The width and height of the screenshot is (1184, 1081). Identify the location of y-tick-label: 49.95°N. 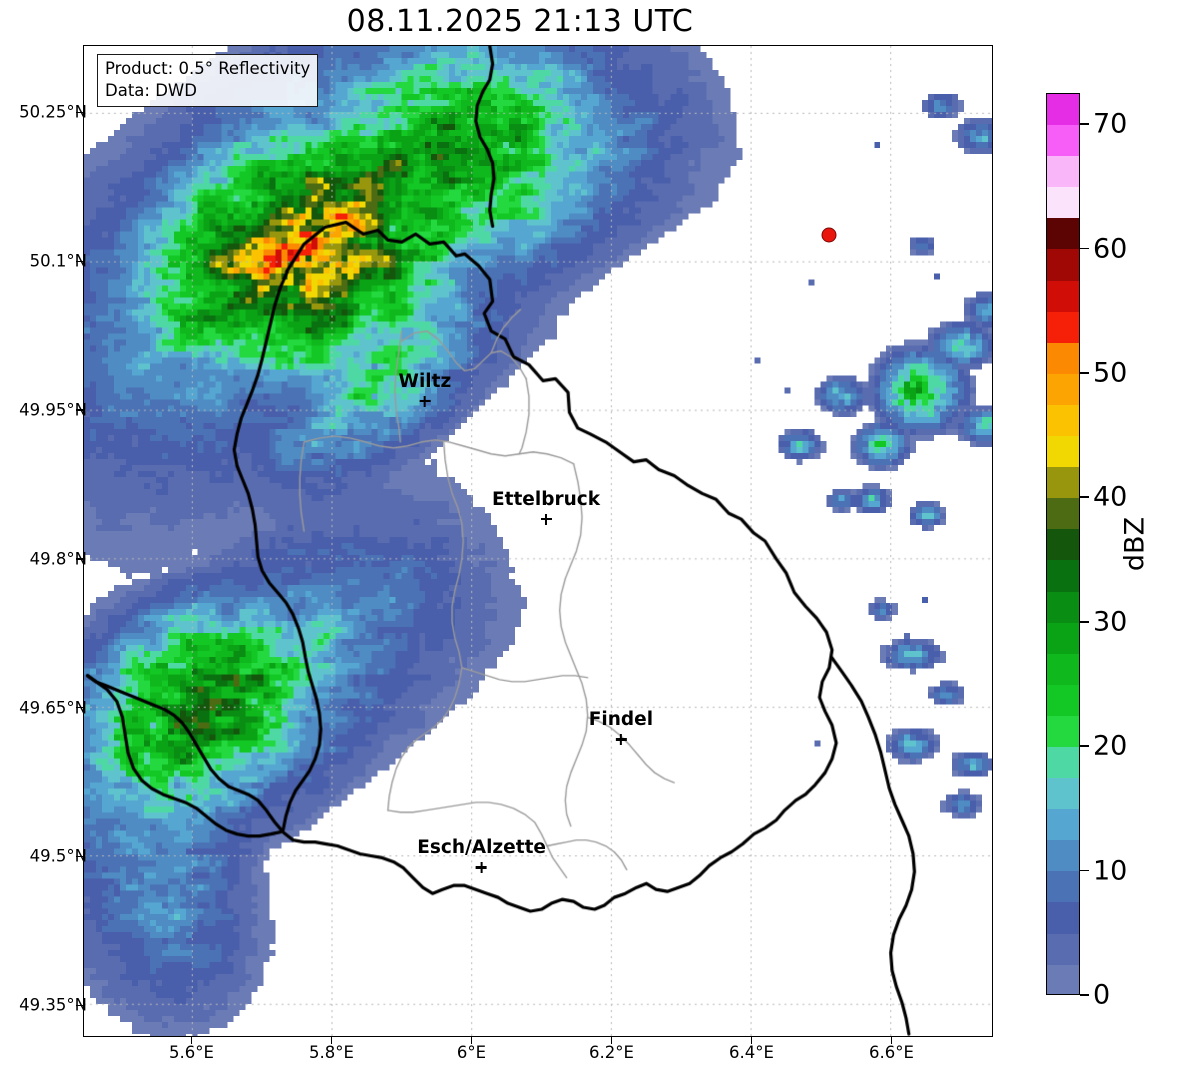
(53, 410).